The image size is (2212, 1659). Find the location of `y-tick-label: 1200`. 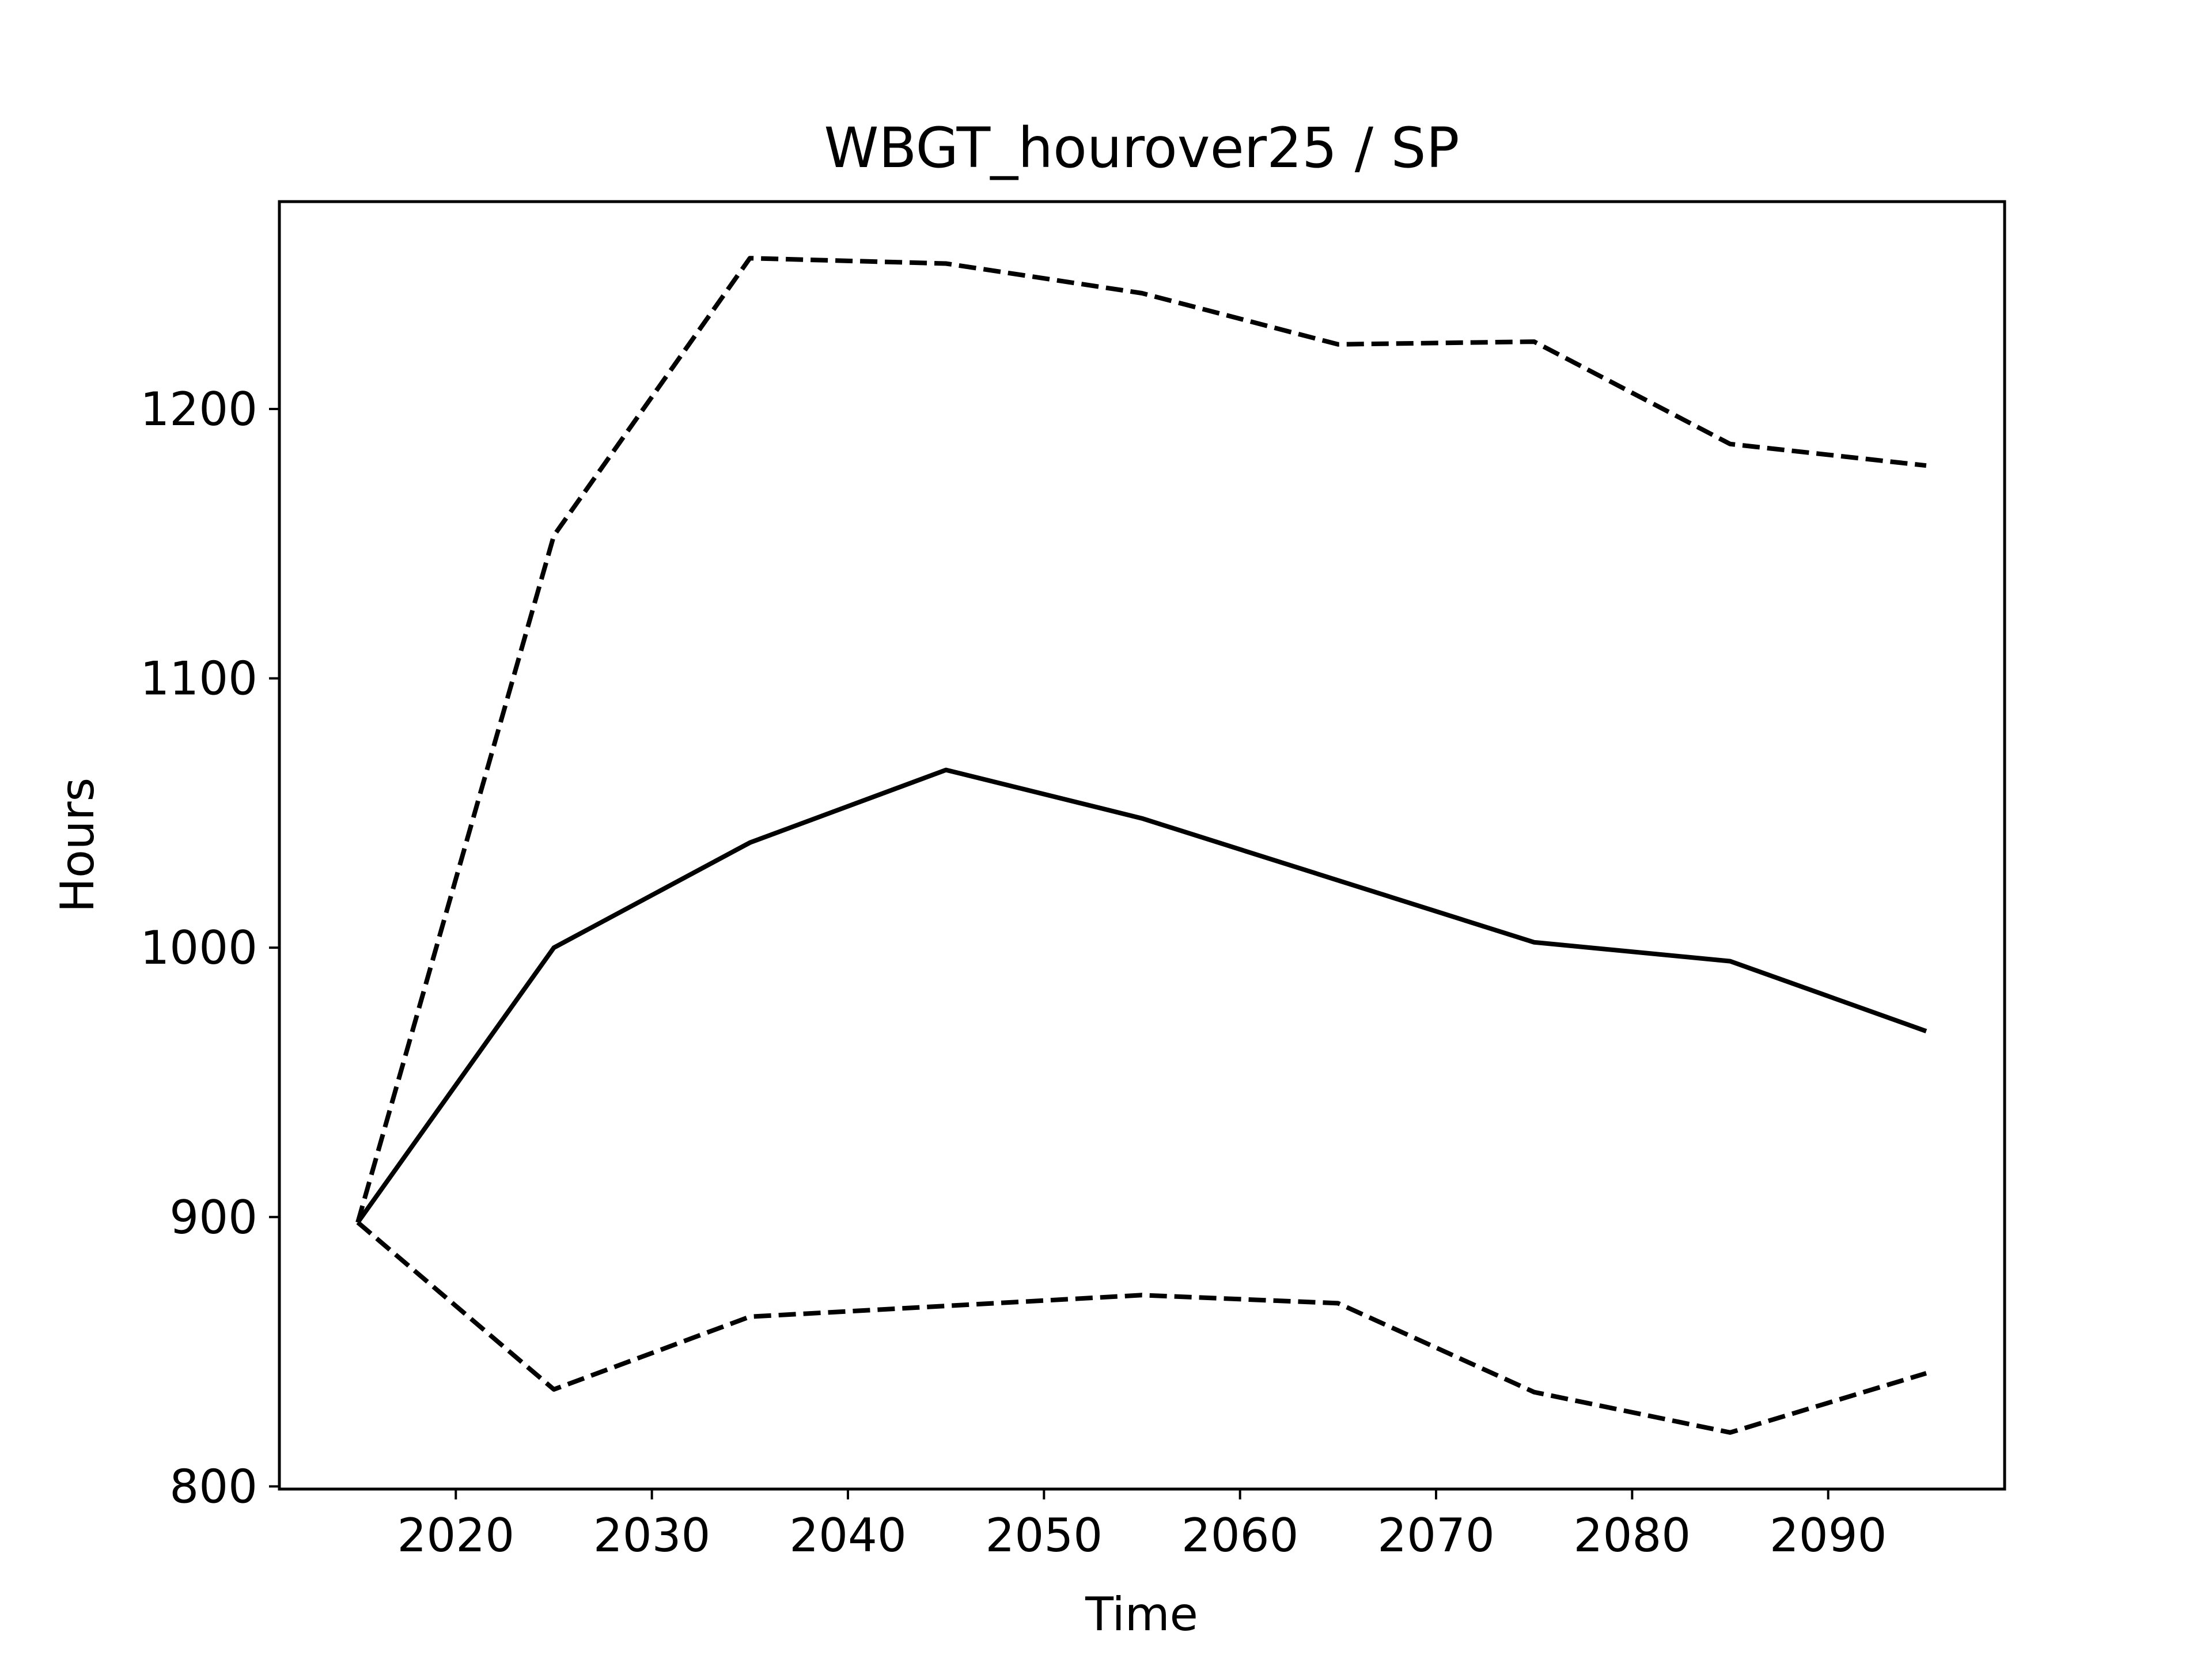

y-tick-label: 1200 is located at coordinates (198, 409).